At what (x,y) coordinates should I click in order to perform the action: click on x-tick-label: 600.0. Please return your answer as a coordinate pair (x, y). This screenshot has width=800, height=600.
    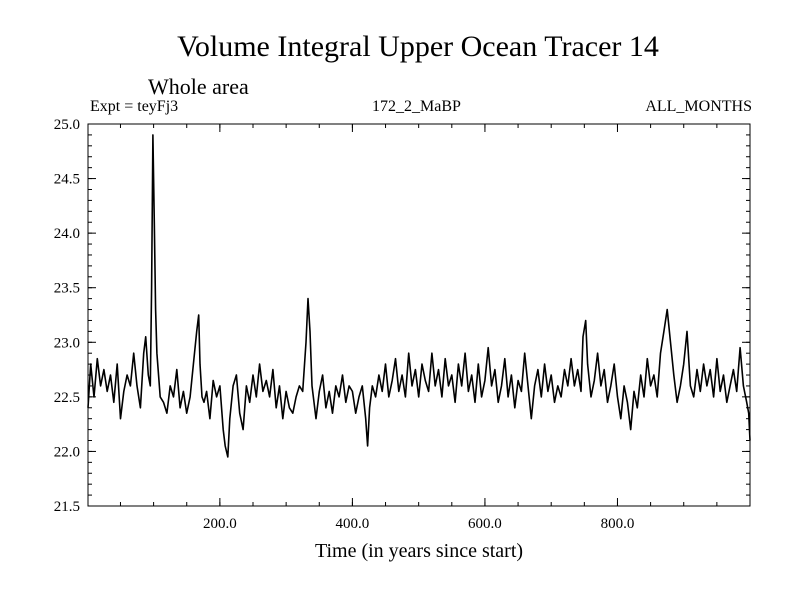
    Looking at the image, I should click on (485, 524).